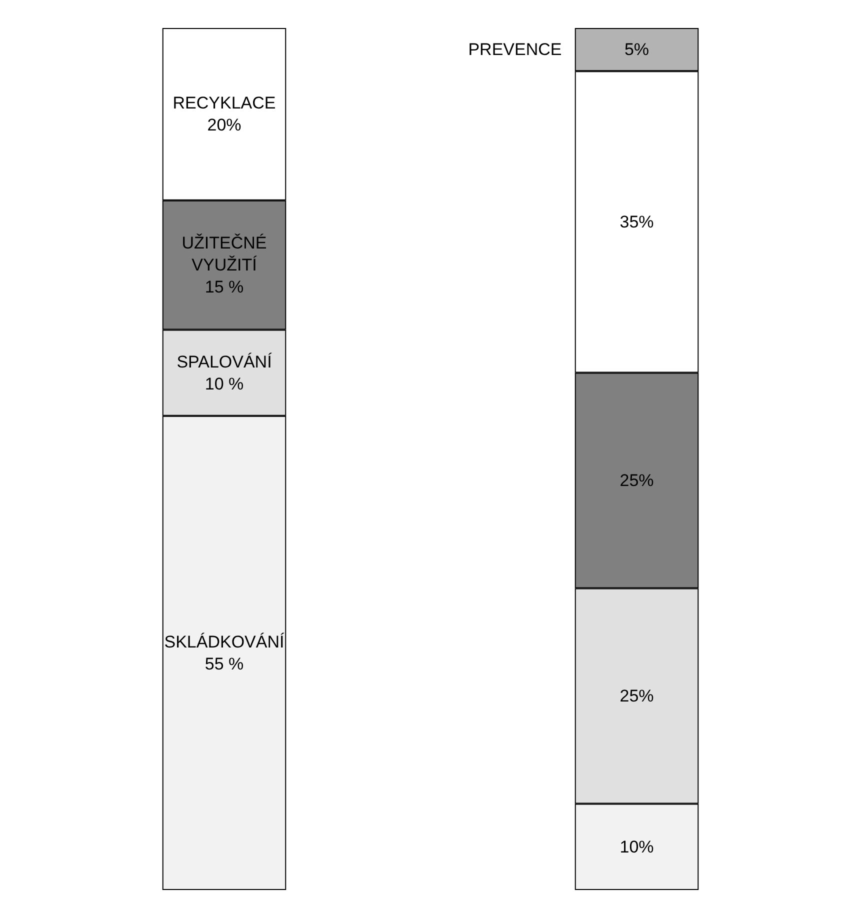 Image resolution: width=861 pixels, height=908 pixels. What do you see at coordinates (224, 254) in the screenshot?
I see `series-label: UŽITEČNÉ VYUŽITÍ` at bounding box center [224, 254].